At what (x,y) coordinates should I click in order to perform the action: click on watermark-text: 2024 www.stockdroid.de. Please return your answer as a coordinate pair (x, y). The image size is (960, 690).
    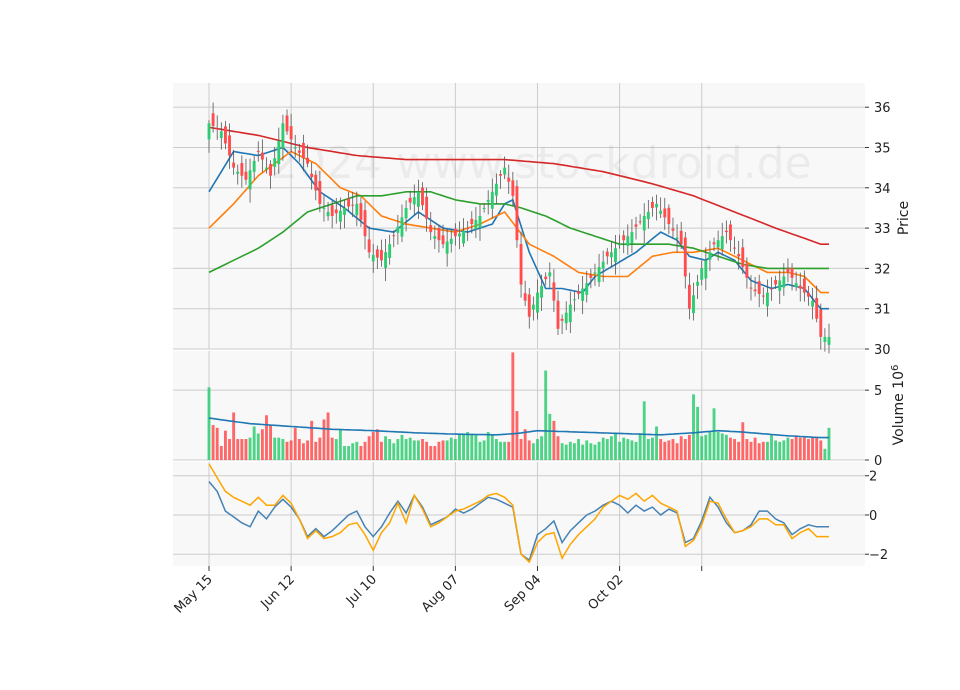
    Looking at the image, I should click on (541, 163).